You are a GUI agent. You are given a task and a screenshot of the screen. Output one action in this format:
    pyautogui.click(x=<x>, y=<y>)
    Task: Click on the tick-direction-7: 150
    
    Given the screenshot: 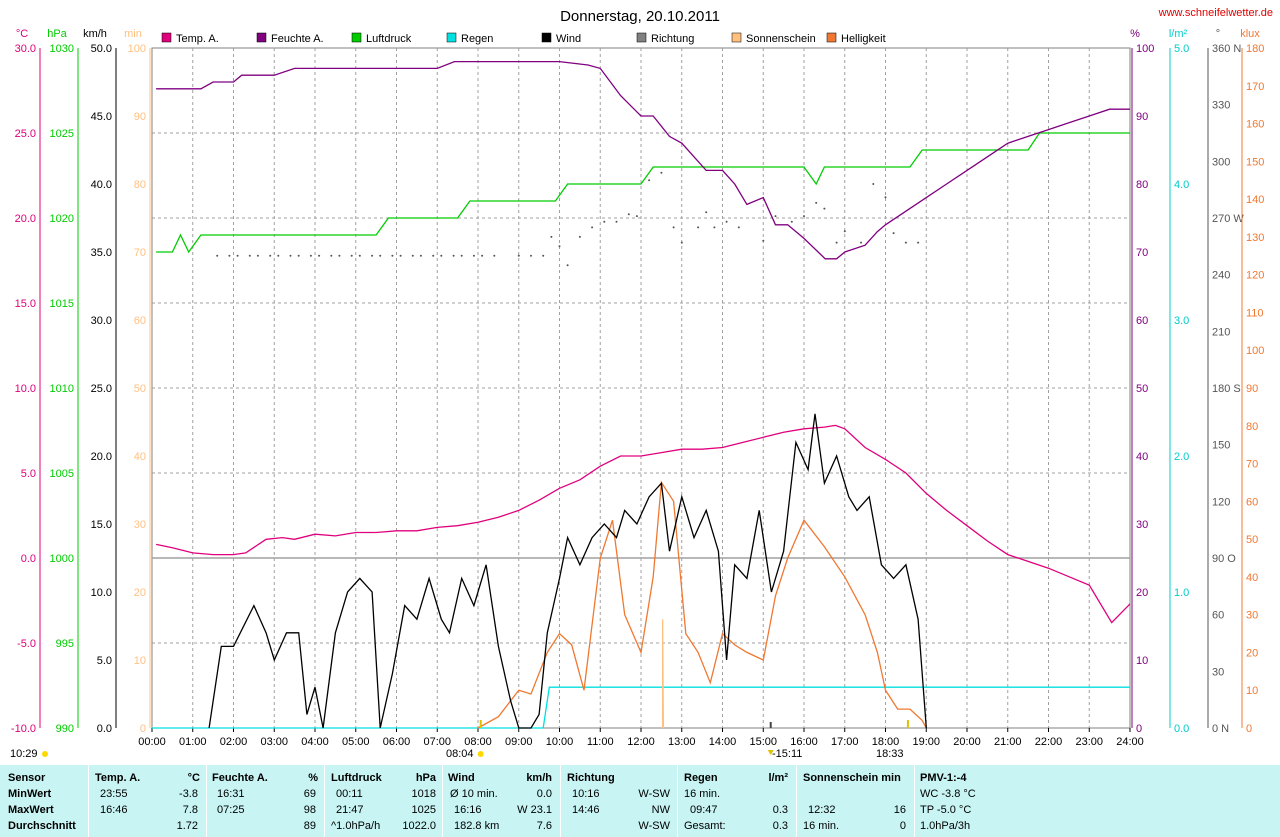 What is the action you would take?
    pyautogui.click(x=1221, y=446)
    